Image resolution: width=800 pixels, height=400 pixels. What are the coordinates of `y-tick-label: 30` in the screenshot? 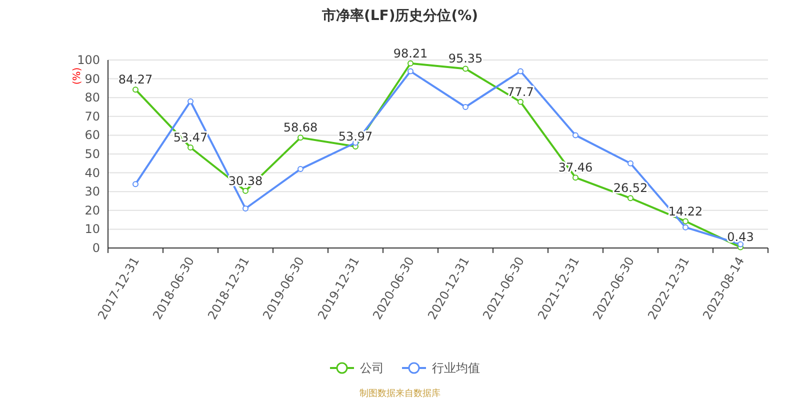 It's located at (92, 191).